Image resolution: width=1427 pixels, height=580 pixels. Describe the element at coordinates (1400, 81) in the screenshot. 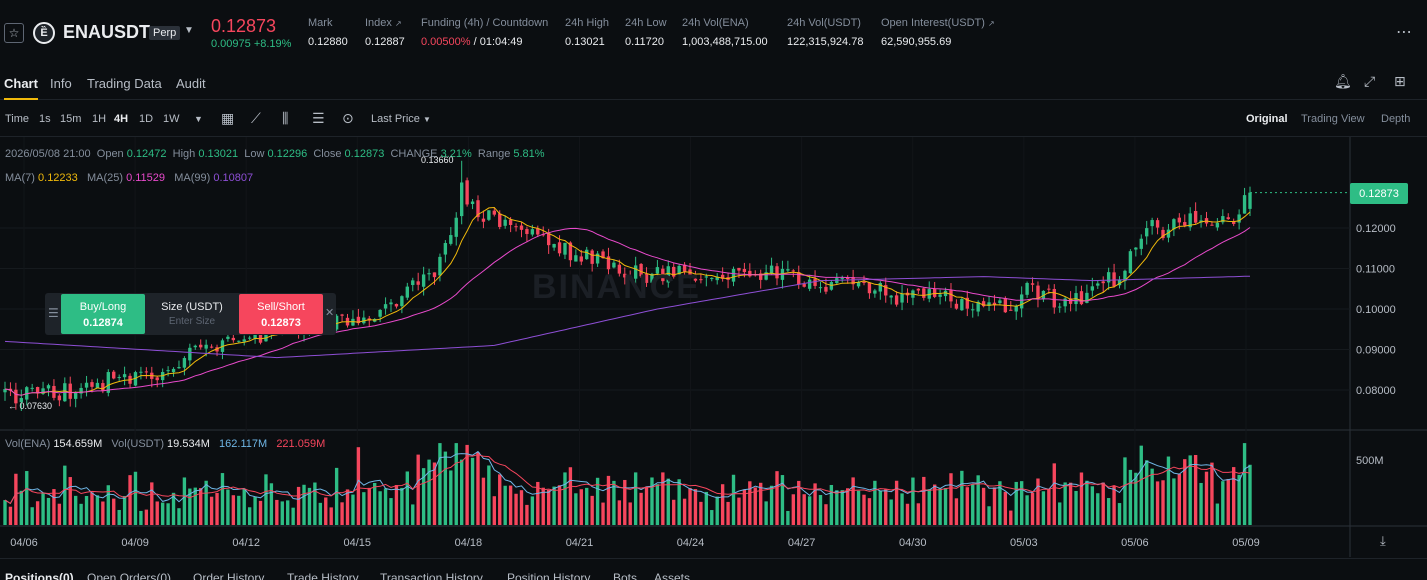

I see `layout-grid-icon: ⊞` at that location.